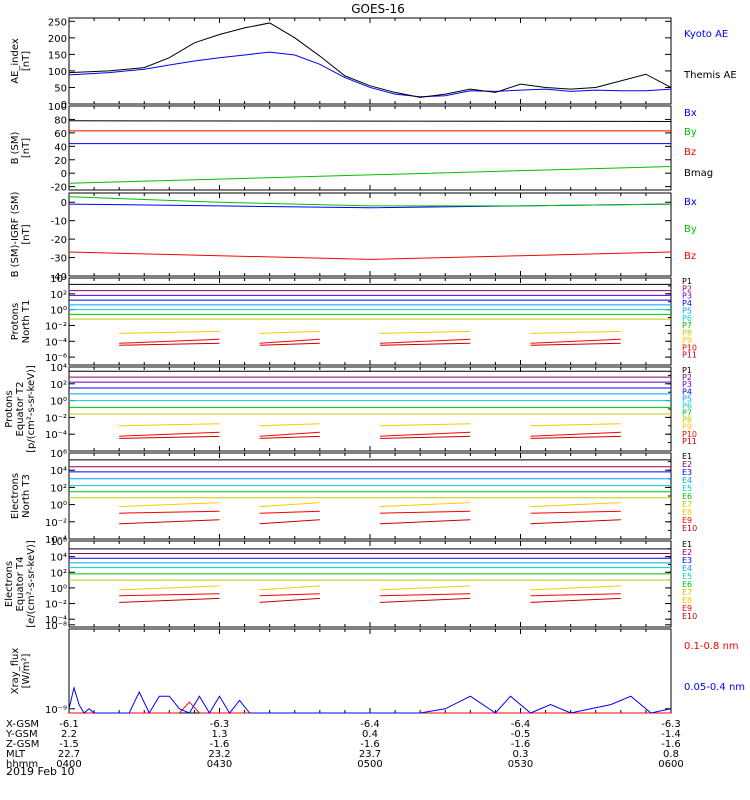  What do you see at coordinates (370, 754) in the screenshot?
I see `footer-value: 23.7` at bounding box center [370, 754].